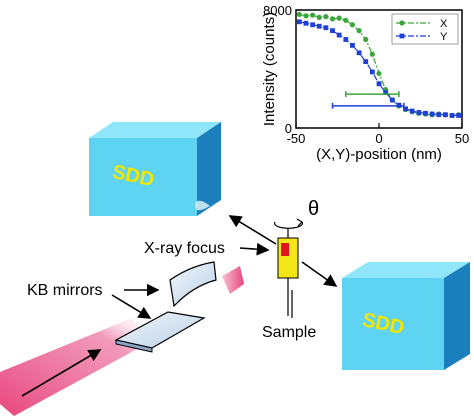 The image size is (474, 416). What do you see at coordinates (233, 280) in the screenshot?
I see `focused-beam-segment` at bounding box center [233, 280].